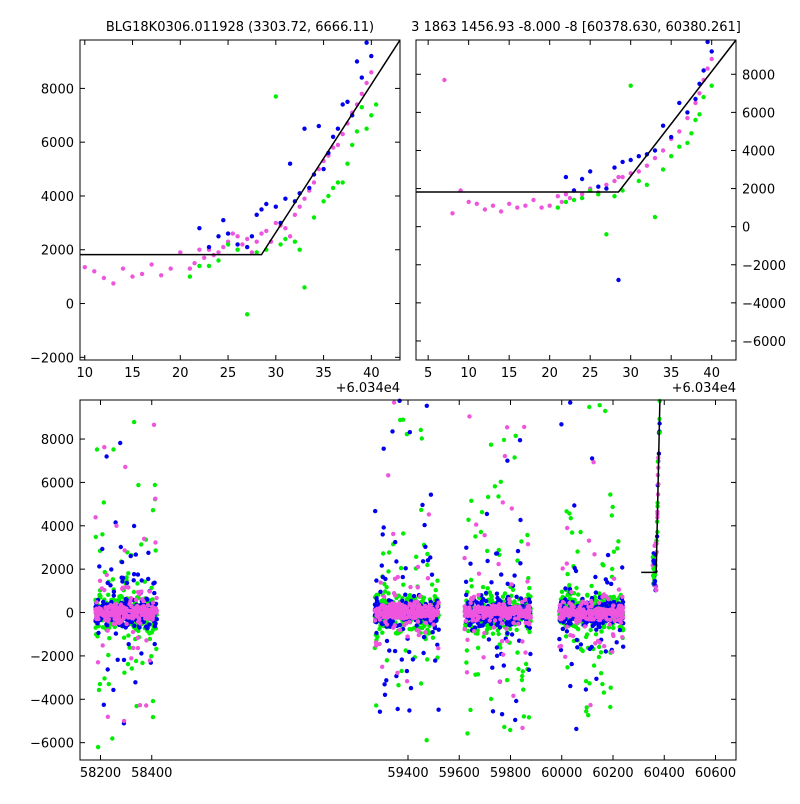 The image size is (800, 804). Describe the element at coordinates (57, 251) in the screenshot. I see `y-tick-label: 2000` at that location.